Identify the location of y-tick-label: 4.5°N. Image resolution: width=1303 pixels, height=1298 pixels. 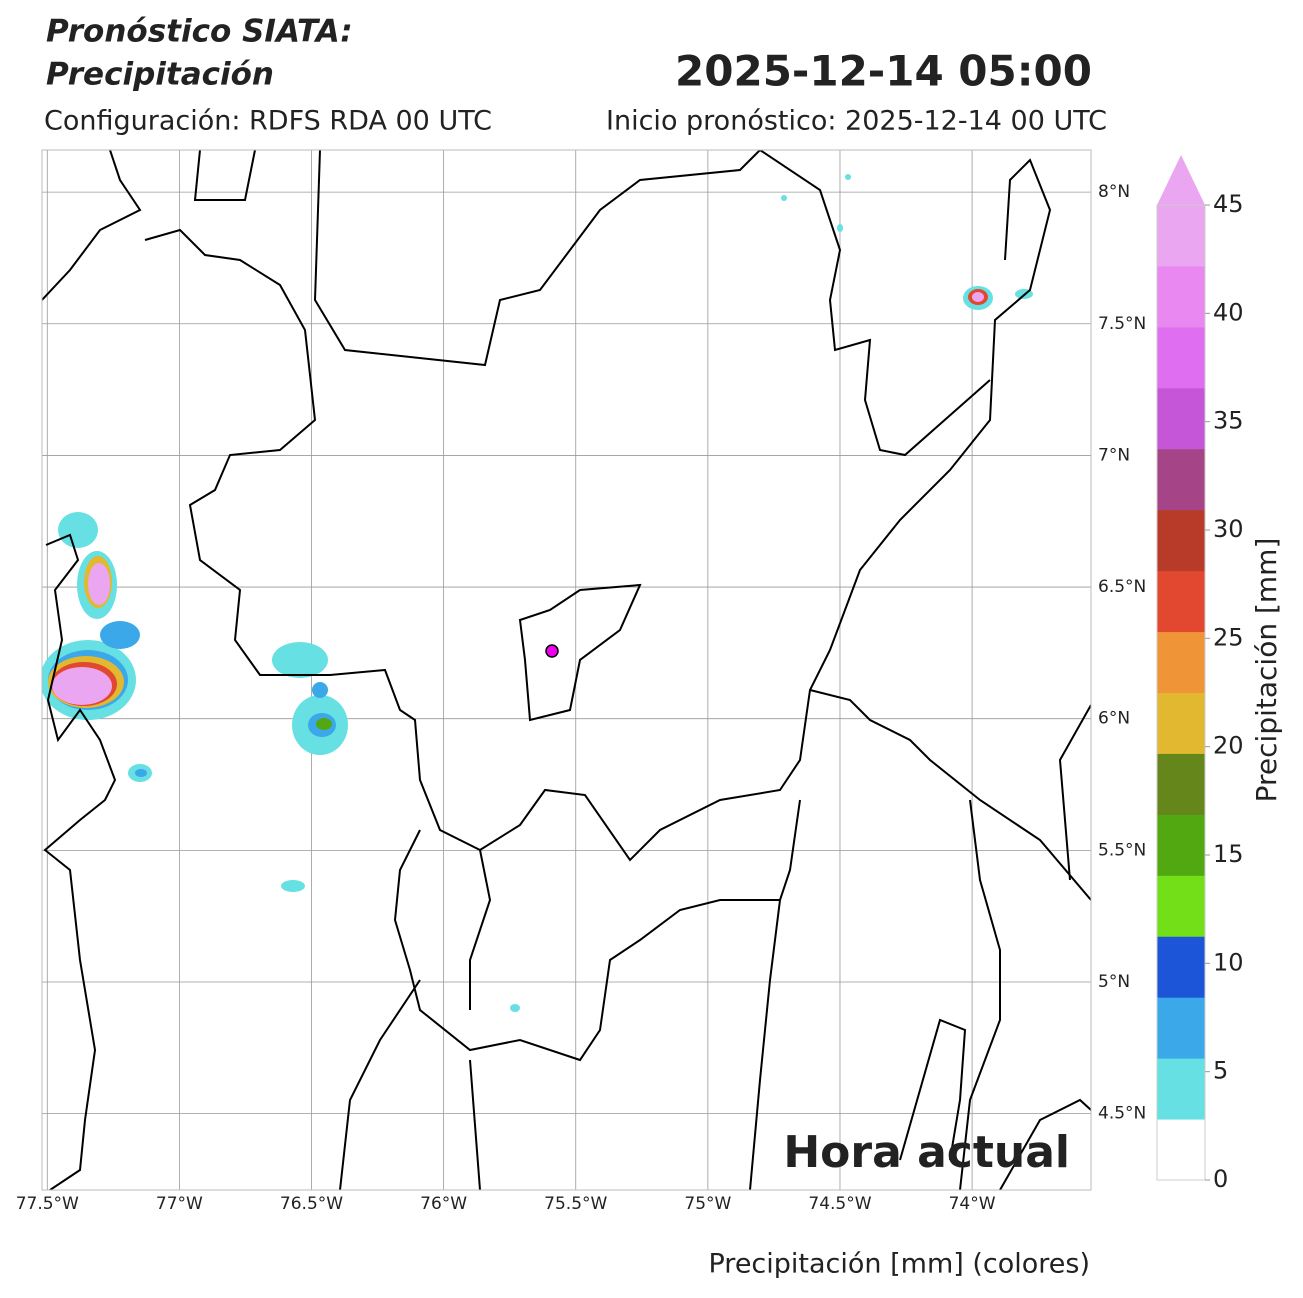
(1122, 1114).